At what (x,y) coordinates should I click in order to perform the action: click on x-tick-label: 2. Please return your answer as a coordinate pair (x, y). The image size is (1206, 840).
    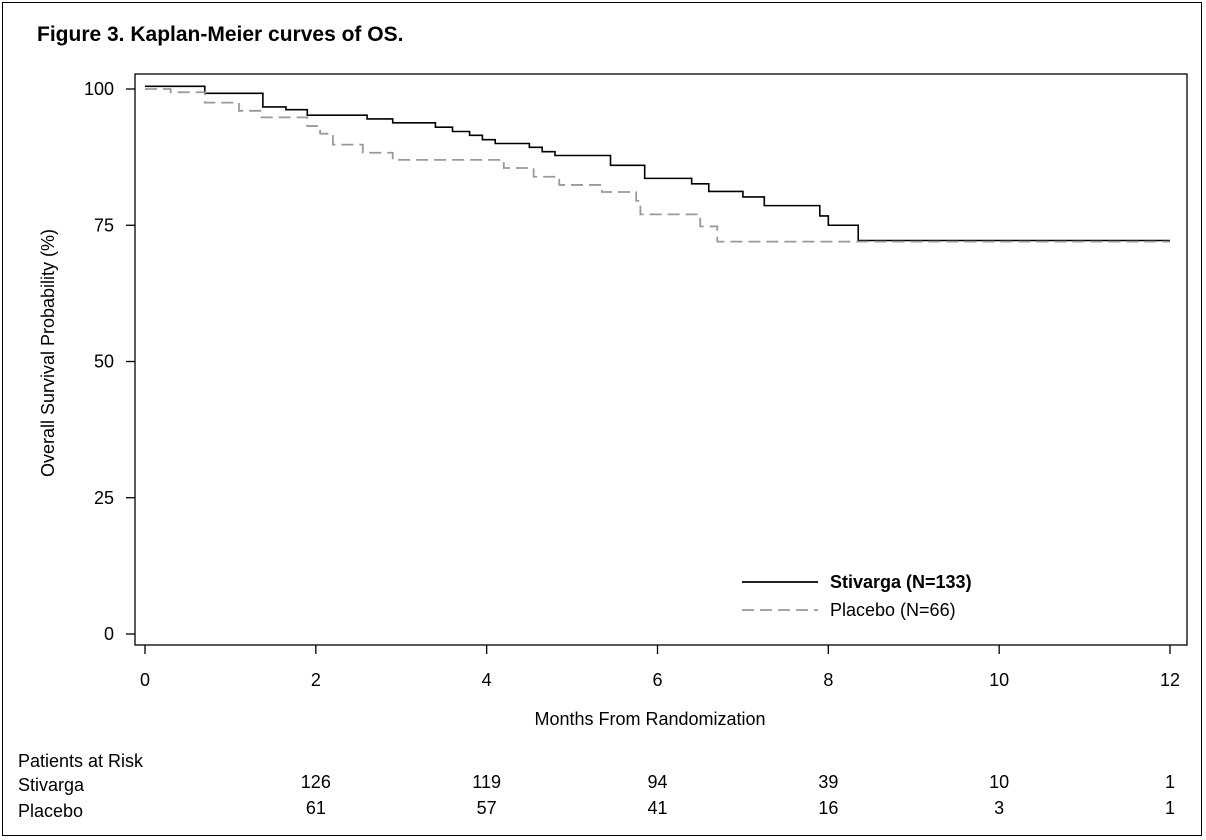
    Looking at the image, I should click on (316, 680).